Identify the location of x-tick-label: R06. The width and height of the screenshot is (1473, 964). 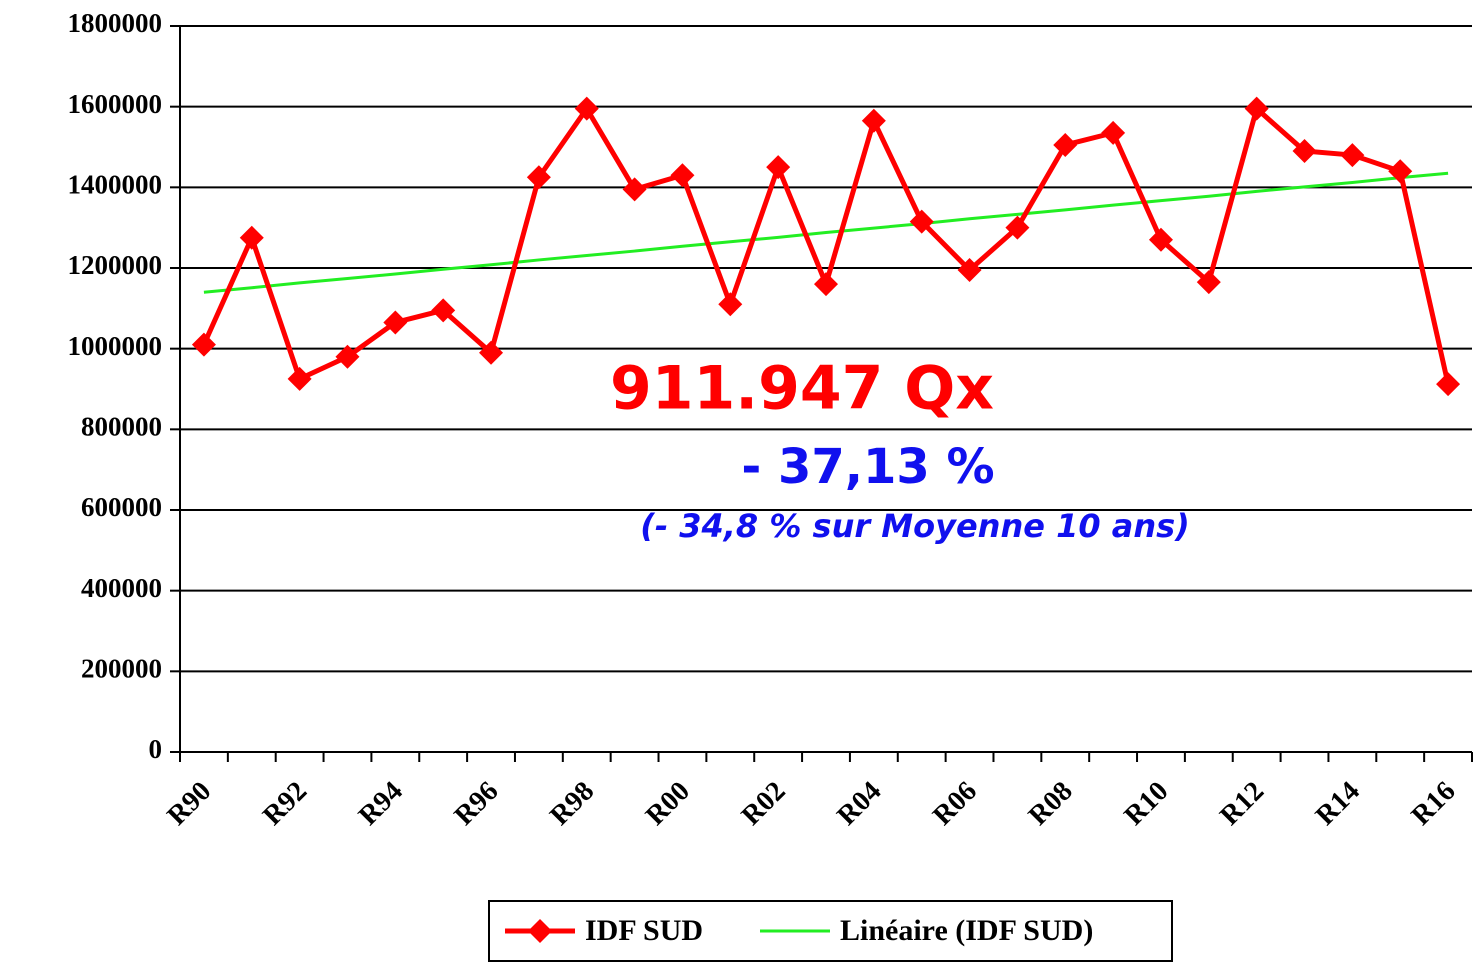
(955, 804).